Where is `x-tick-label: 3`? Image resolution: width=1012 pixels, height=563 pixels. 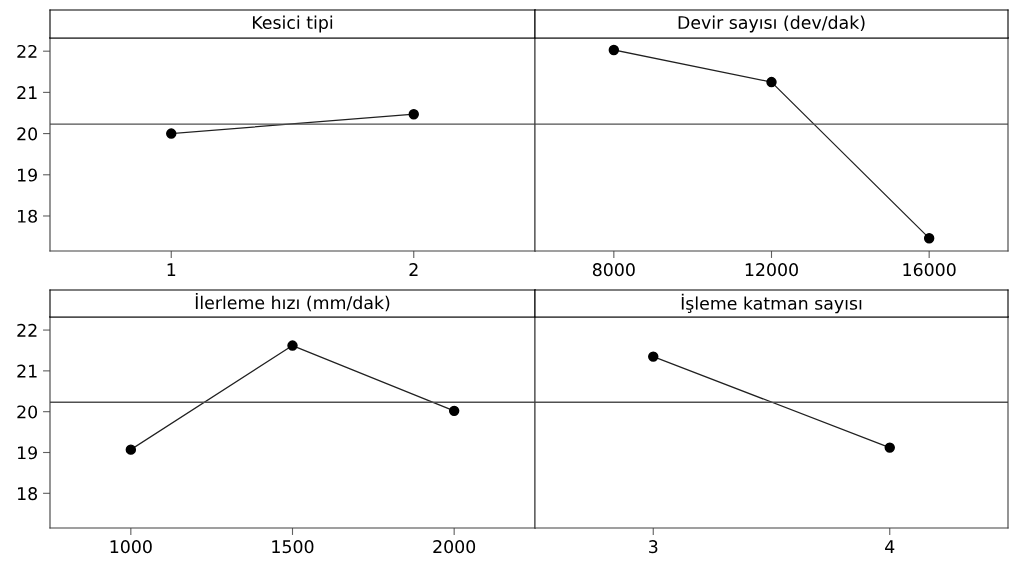 x-tick-label: 3 is located at coordinates (653, 547).